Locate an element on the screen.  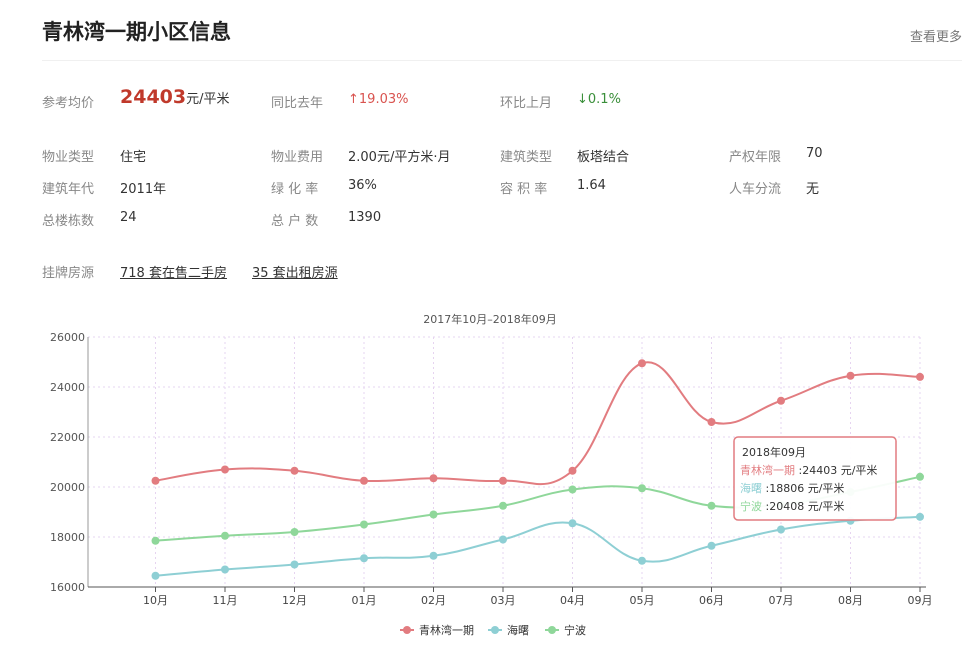
tooltip-series-name: 宁波 is located at coordinates (751, 506).